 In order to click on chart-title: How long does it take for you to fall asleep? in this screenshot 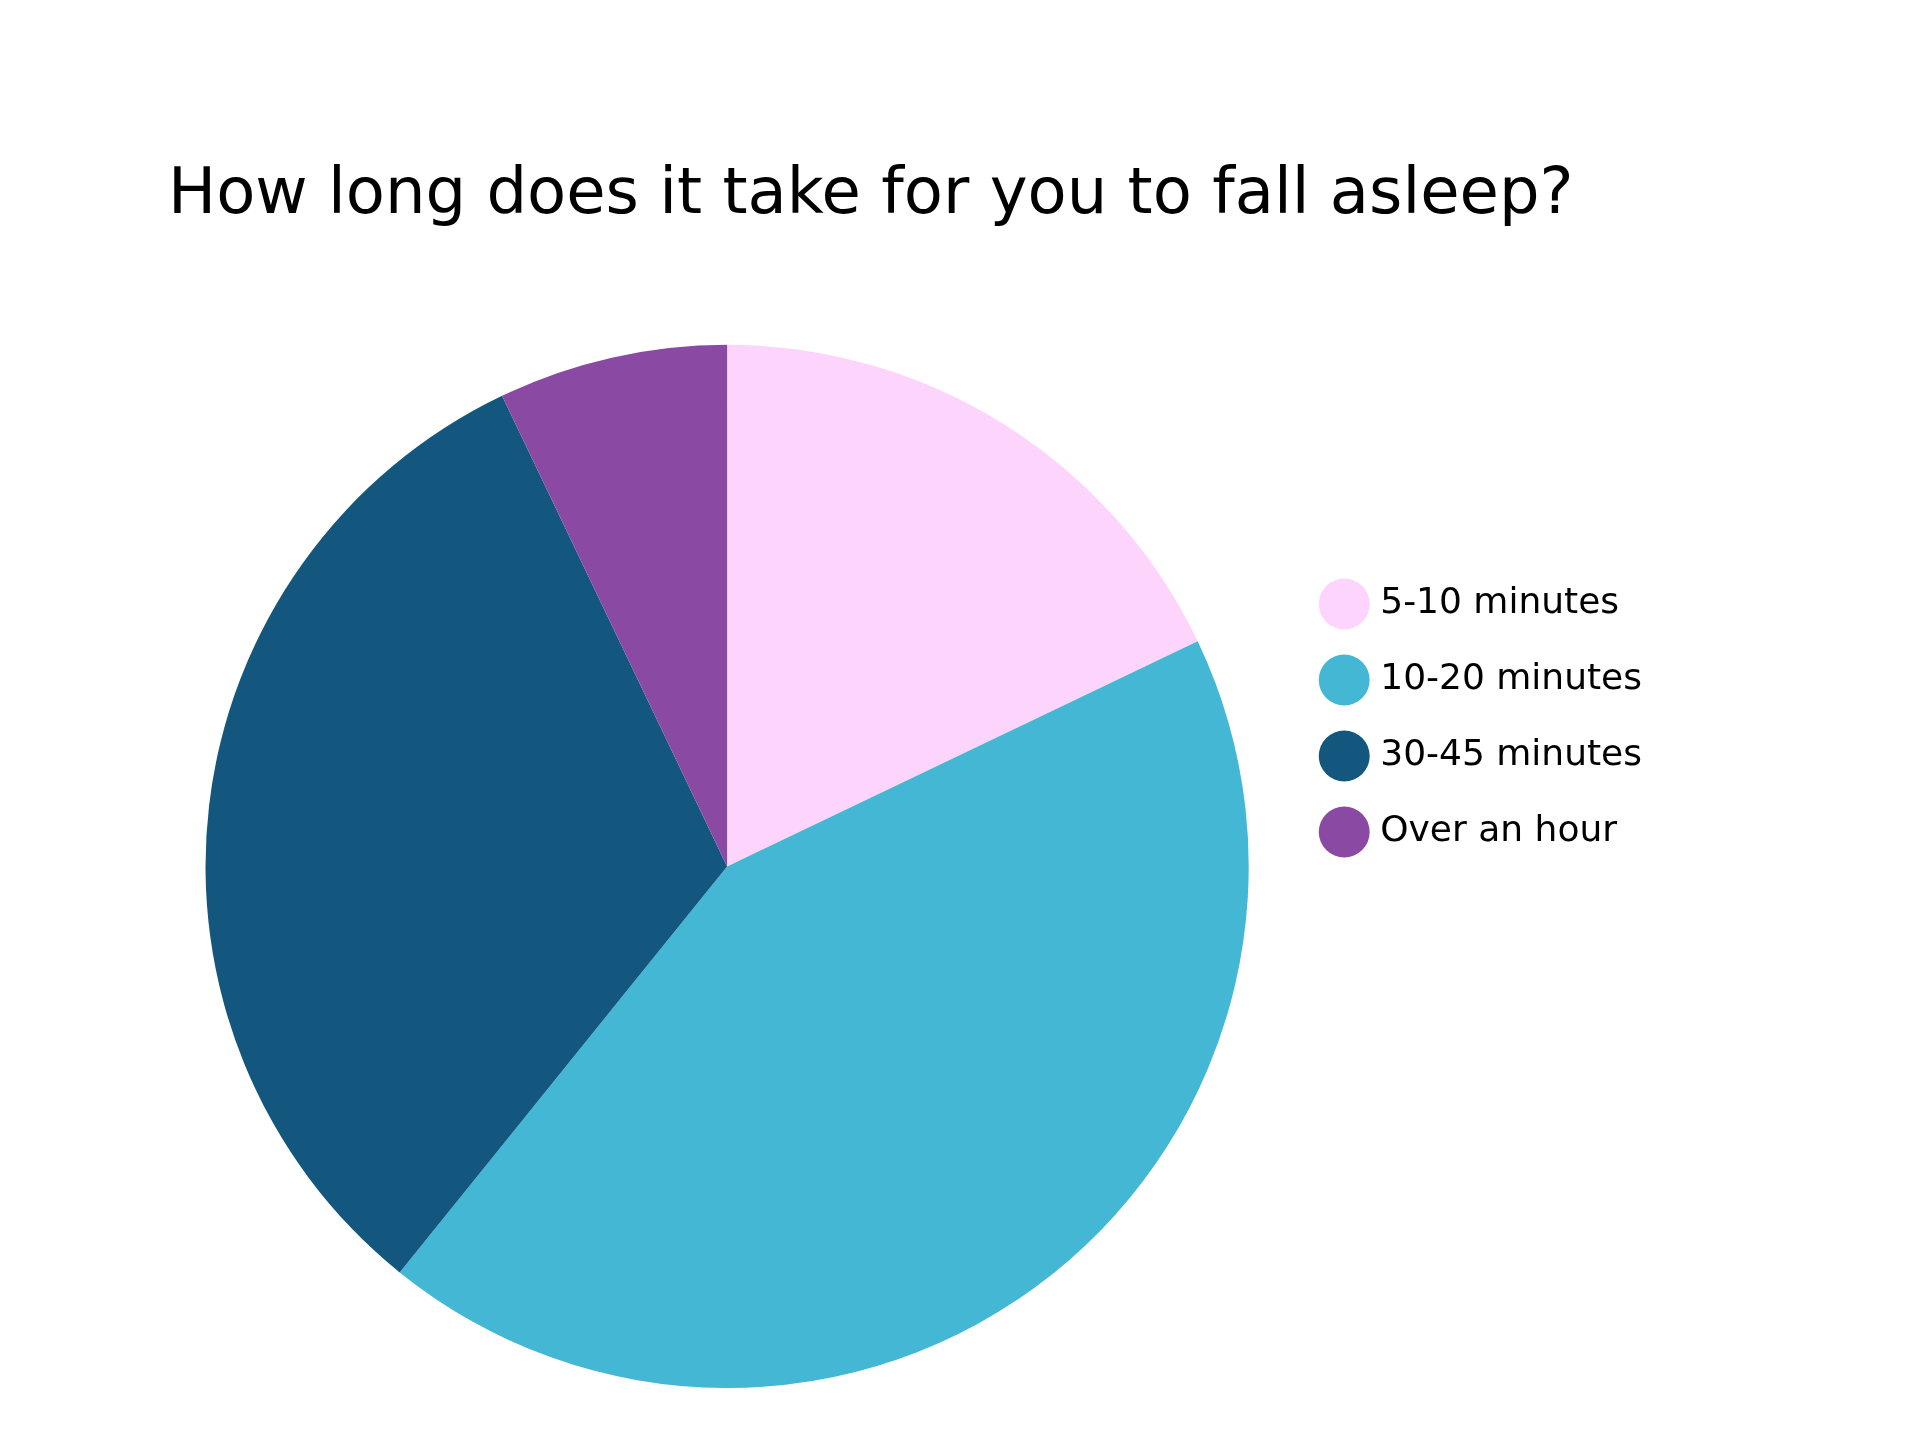, I will do `click(871, 191)`.